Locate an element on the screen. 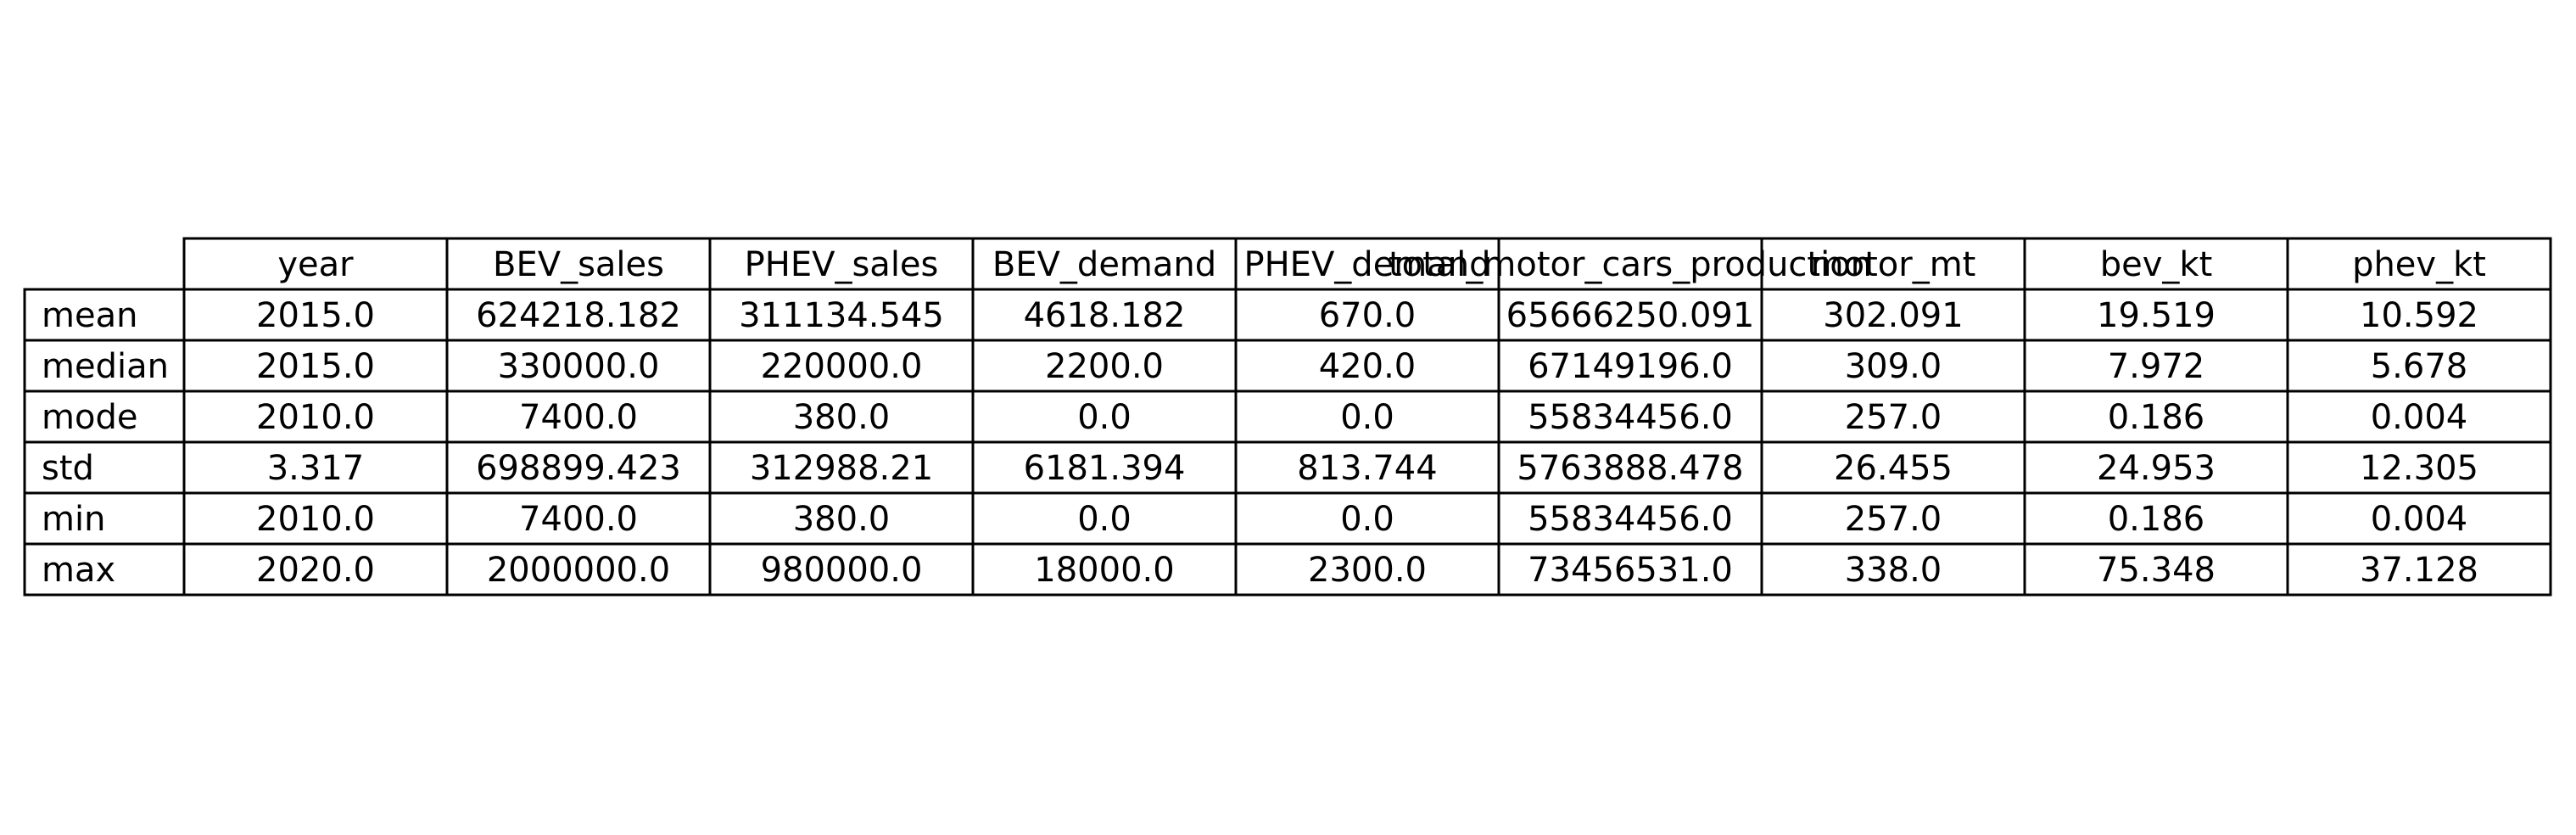 This screenshot has height=835, width=2576. data-cell-value: 65666250.091 is located at coordinates (1630, 315).